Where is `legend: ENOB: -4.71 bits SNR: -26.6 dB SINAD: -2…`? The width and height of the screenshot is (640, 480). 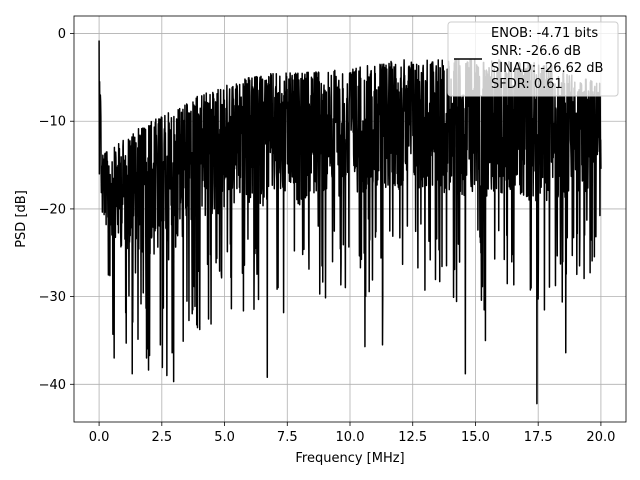
legend: ENOB: -4.71 bits SNR: -26.6 dB SINAD: -2… is located at coordinates (533, 59).